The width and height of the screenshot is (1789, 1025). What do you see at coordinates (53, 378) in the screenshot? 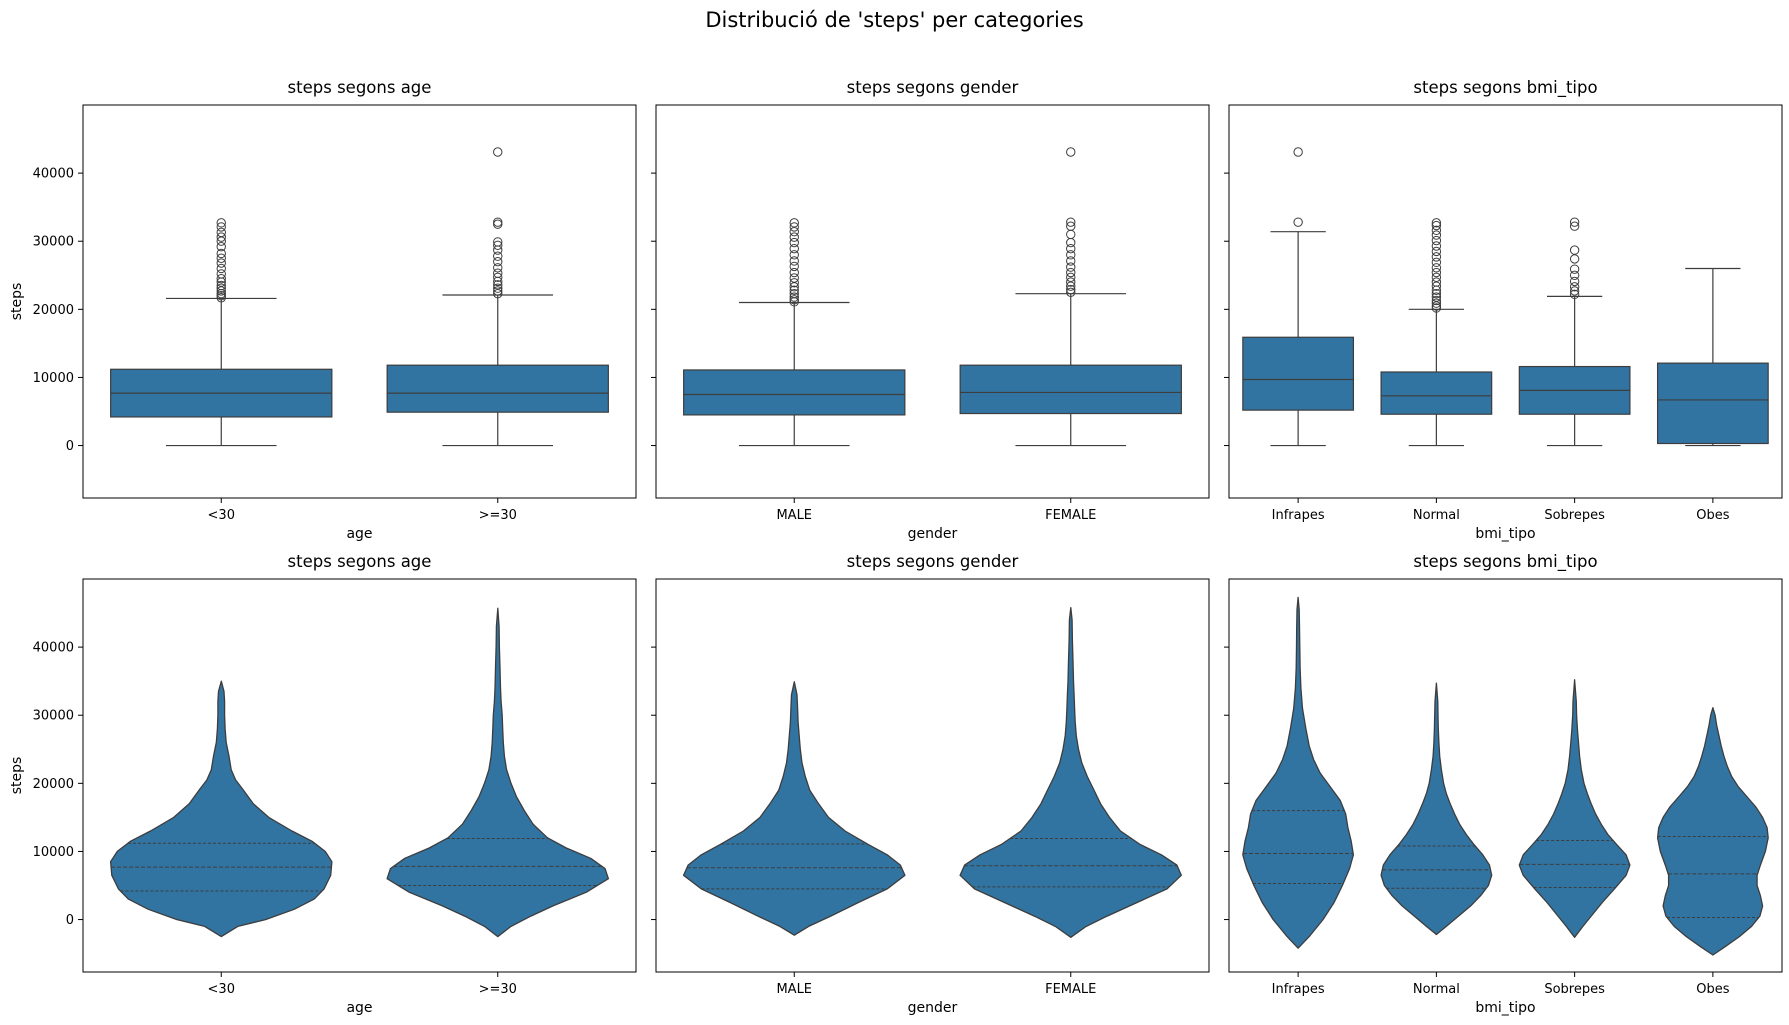
I see `y-tick-label: 10000` at bounding box center [53, 378].